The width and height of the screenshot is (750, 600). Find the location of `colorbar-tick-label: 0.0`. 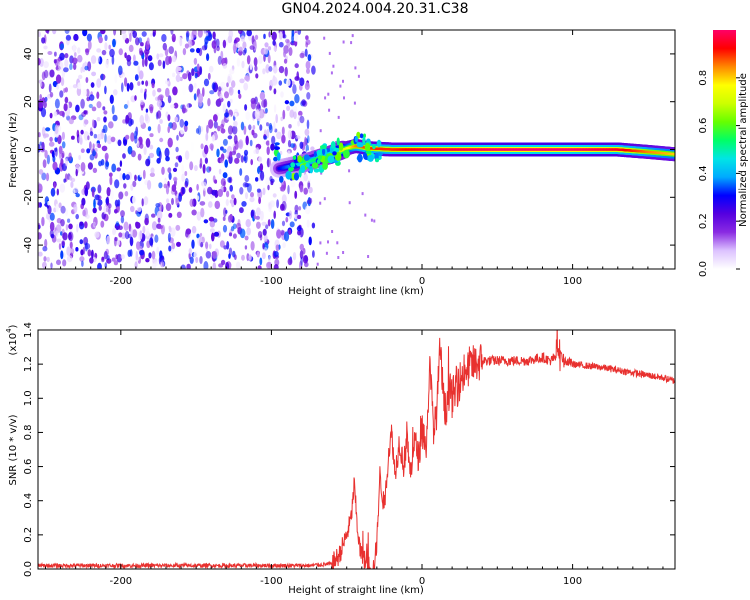

colorbar-tick-label: 0.0 is located at coordinates (703, 269).